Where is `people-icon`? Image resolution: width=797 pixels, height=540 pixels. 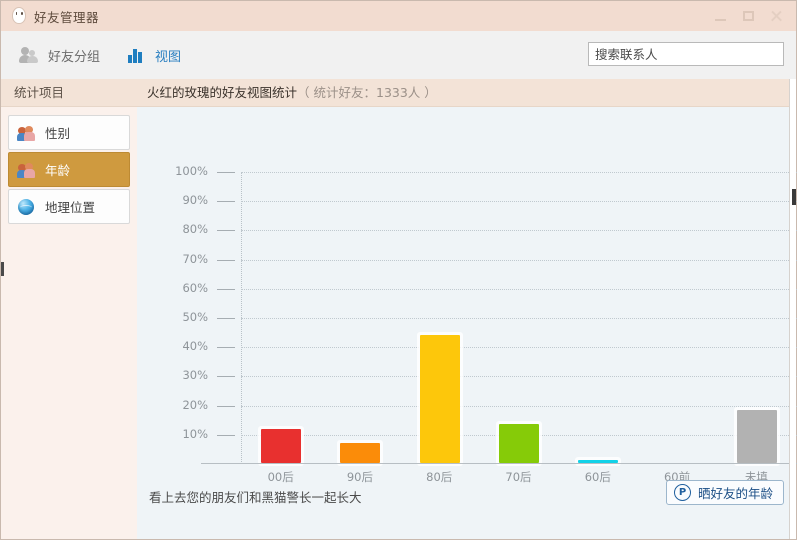 people-icon is located at coordinates (29, 55).